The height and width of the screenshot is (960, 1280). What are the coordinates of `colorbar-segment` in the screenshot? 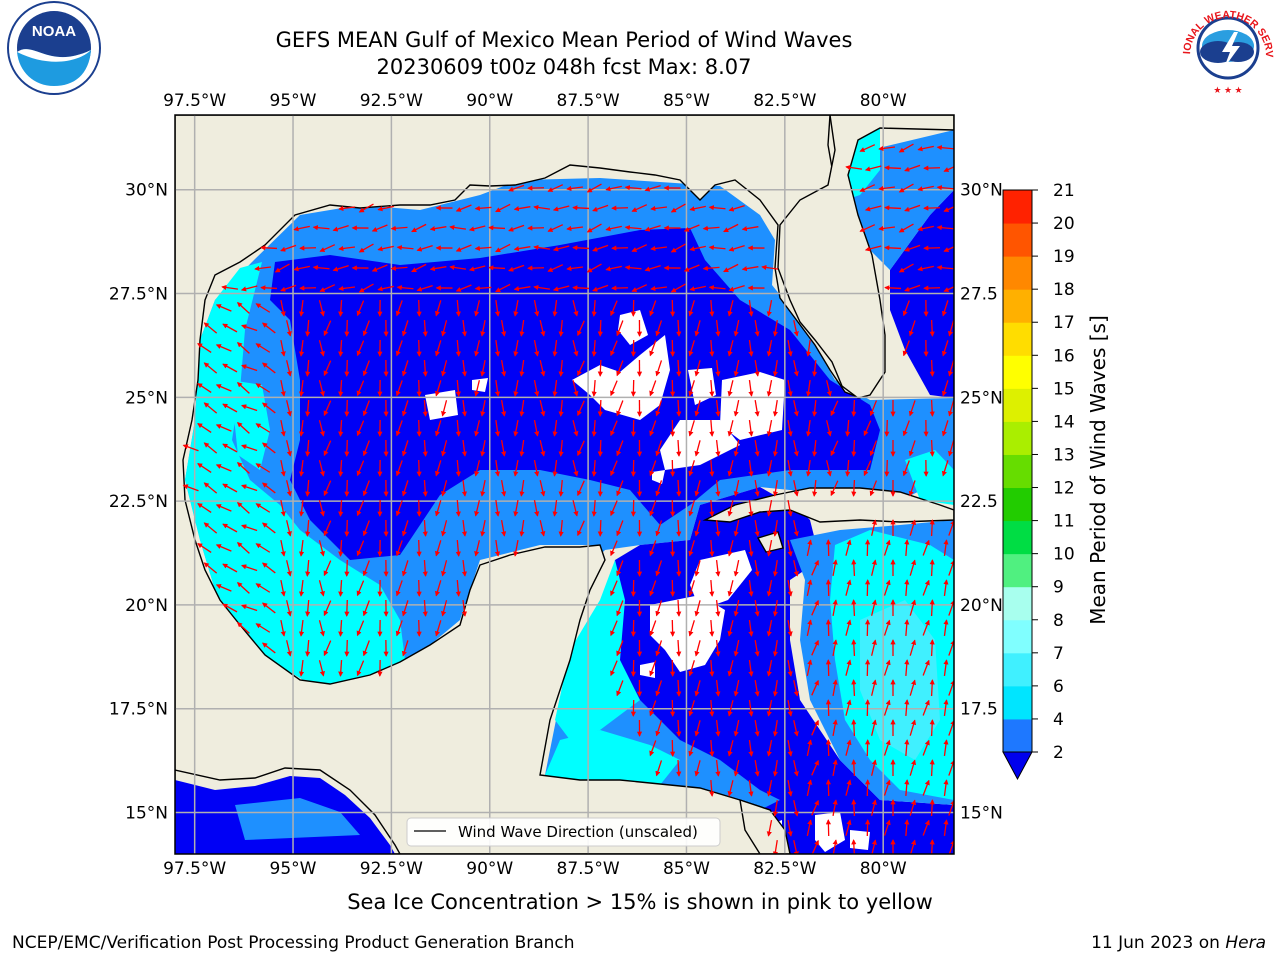 It's located at (1017, 405).